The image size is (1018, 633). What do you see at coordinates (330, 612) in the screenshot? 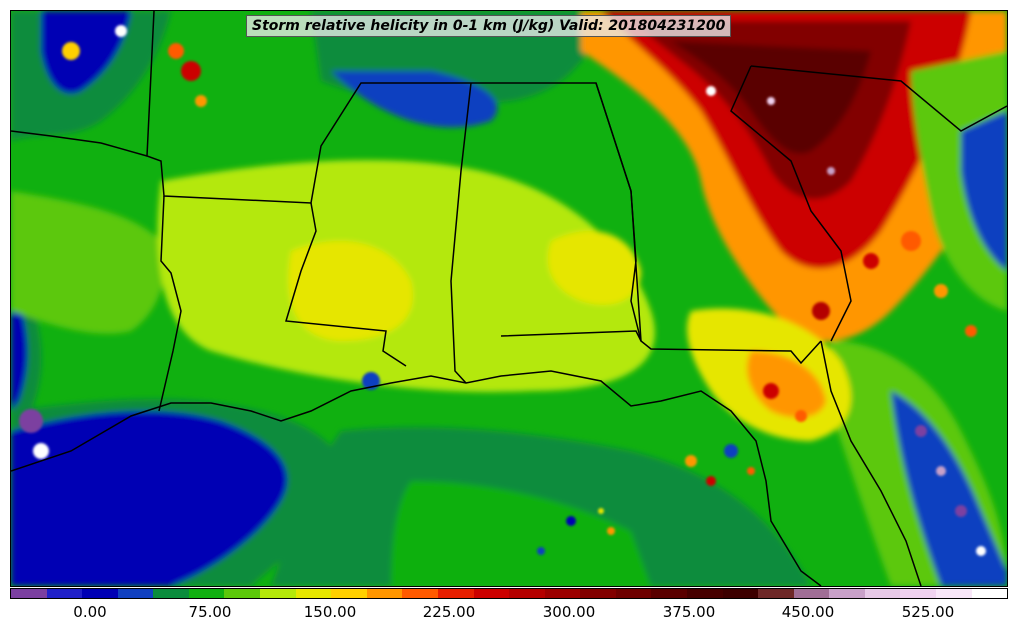
I see `colorbar-tick-label: 150.00` at bounding box center [330, 612].